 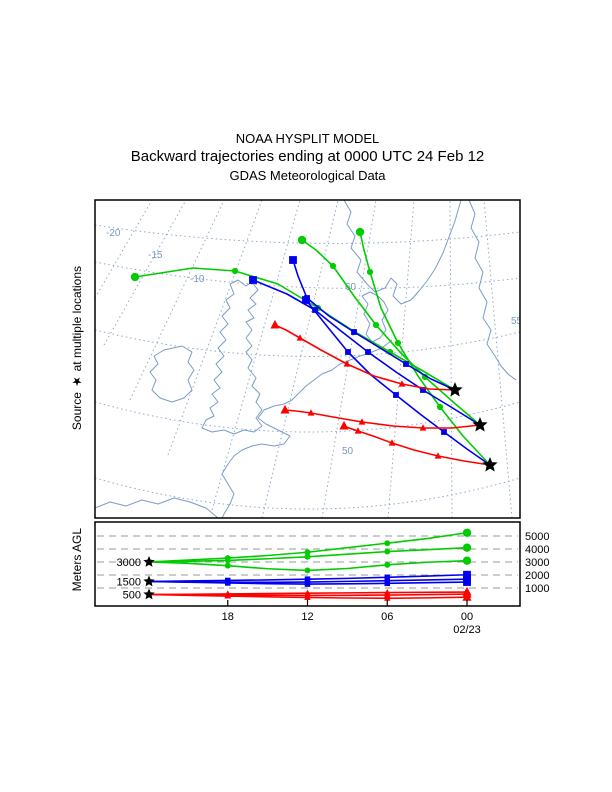 What do you see at coordinates (129, 563) in the screenshot?
I see `profile-source-label: 3000` at bounding box center [129, 563].